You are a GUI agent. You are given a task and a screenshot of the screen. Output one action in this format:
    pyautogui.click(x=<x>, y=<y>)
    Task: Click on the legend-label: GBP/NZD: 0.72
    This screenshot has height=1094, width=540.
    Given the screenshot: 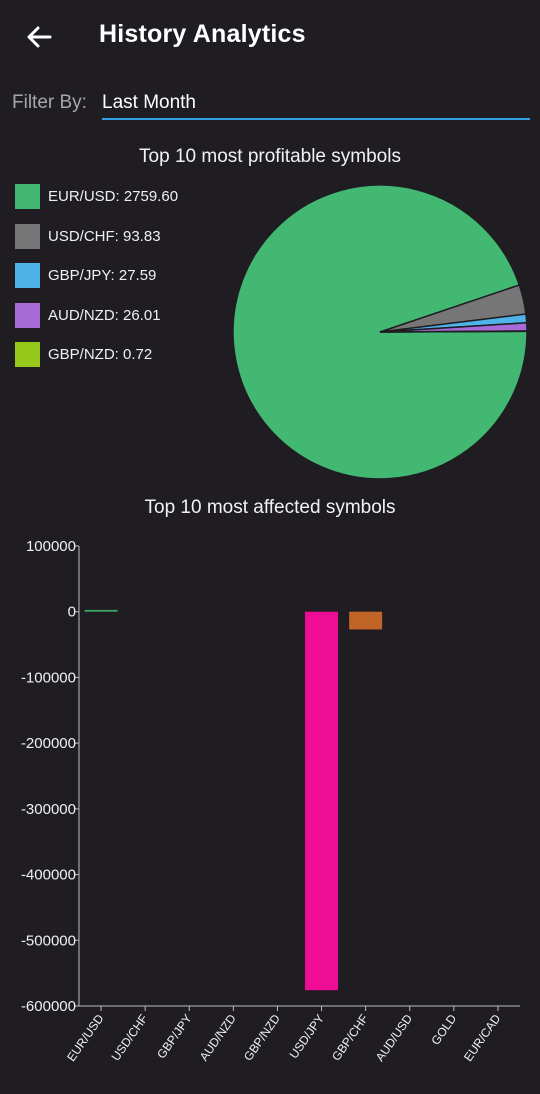 What is the action you would take?
    pyautogui.click(x=100, y=354)
    